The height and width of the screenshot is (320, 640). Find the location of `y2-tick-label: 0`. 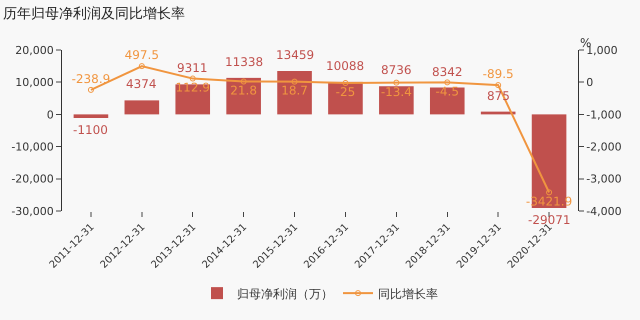

y2-tick-label: 0 is located at coordinates (590, 83).